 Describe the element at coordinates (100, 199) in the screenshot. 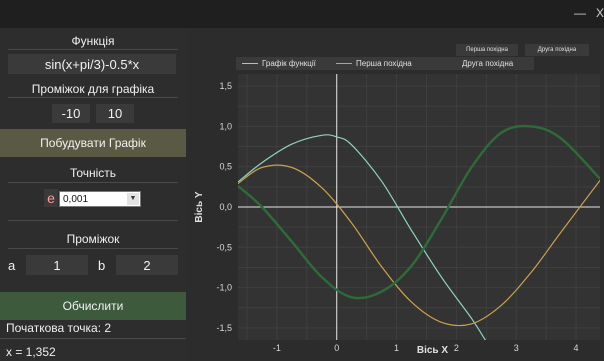

I see `epsilon-select: 0,001 ▼` at that location.